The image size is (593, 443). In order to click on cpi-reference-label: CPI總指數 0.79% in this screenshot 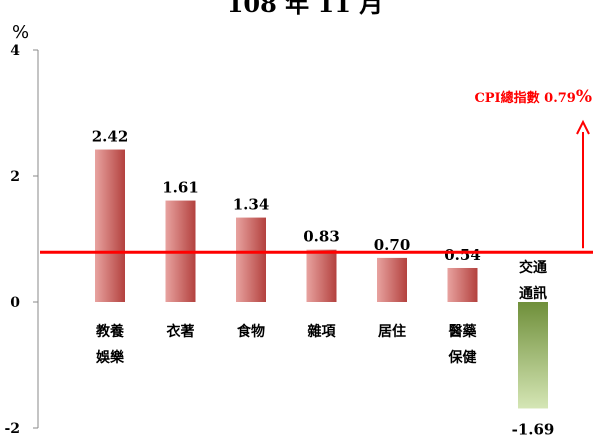, I will do `click(533, 97)`.